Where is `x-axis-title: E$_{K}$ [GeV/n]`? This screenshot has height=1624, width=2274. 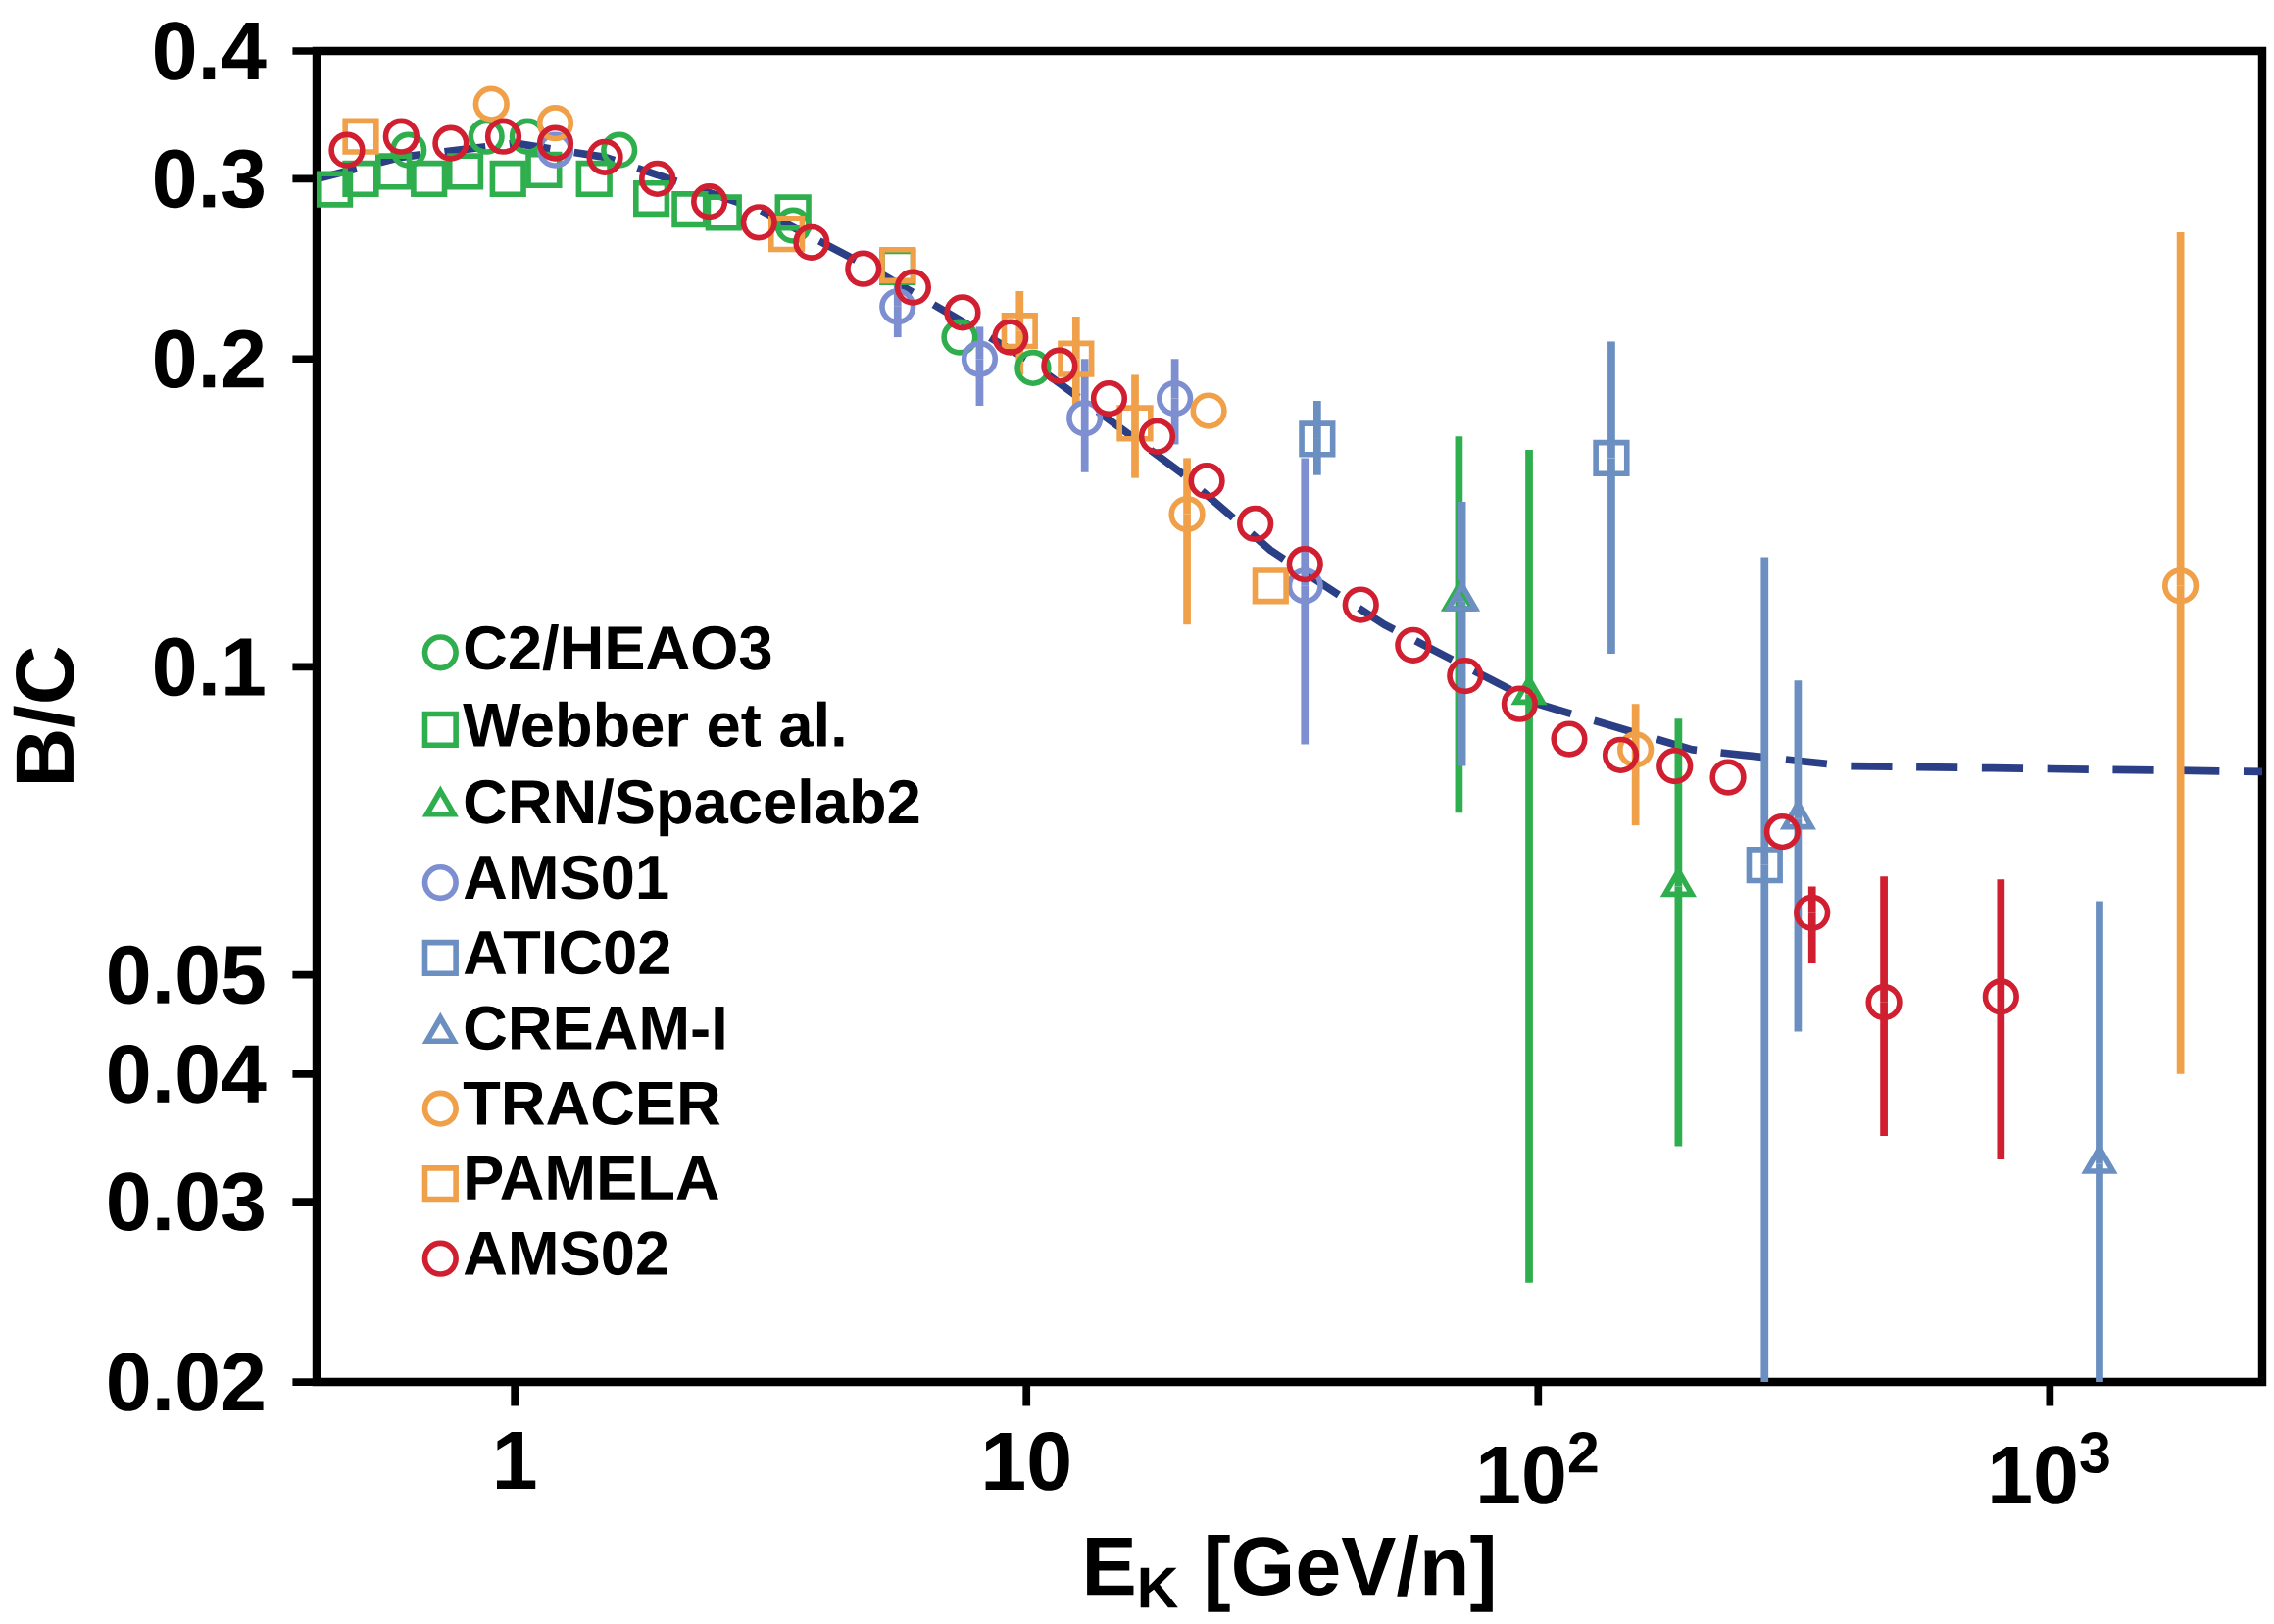
x-axis-title: E$_{K}$ [GeV/n] is located at coordinates (1290, 1573).